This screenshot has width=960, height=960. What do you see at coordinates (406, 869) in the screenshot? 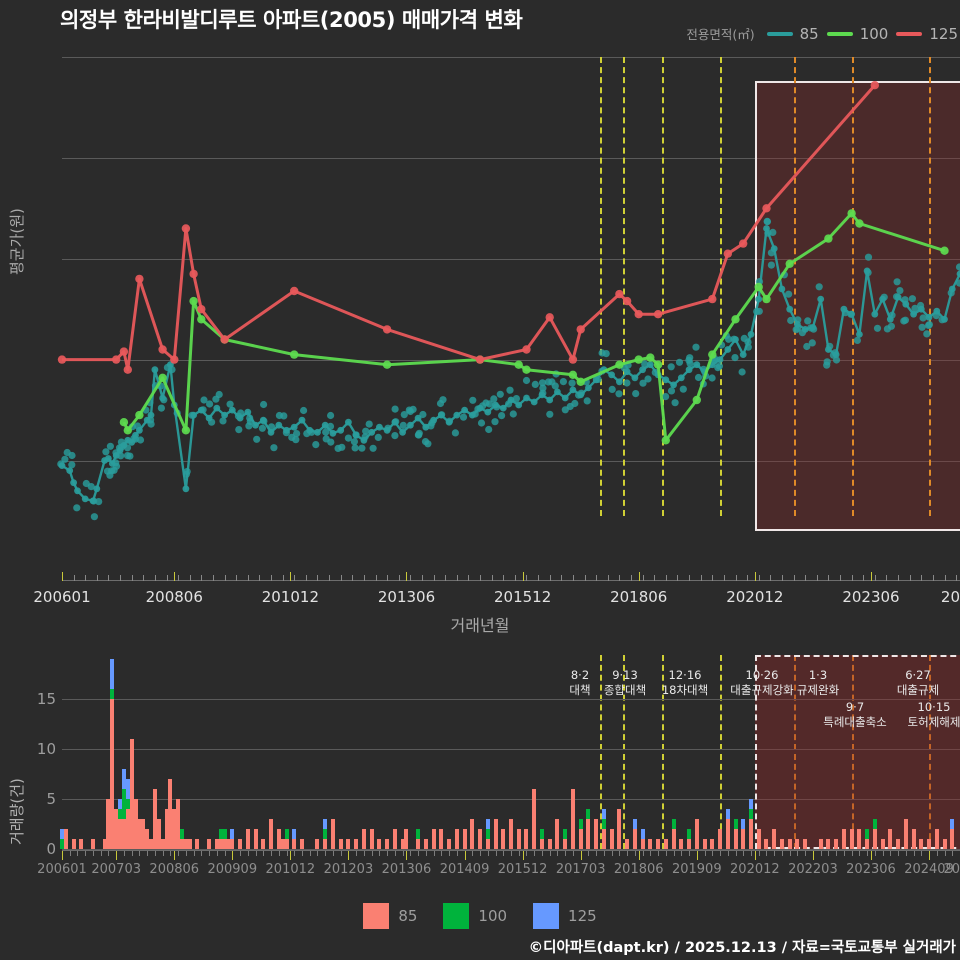
I see `volume-x-tick-label: 201306` at bounding box center [406, 869].